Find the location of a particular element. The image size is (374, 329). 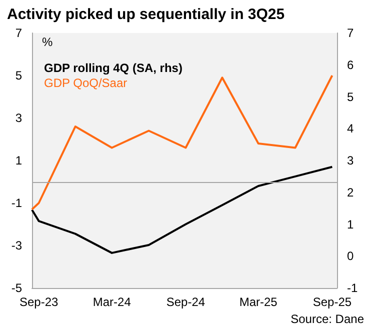

y-tick-label: -5 is located at coordinates (16, 288).